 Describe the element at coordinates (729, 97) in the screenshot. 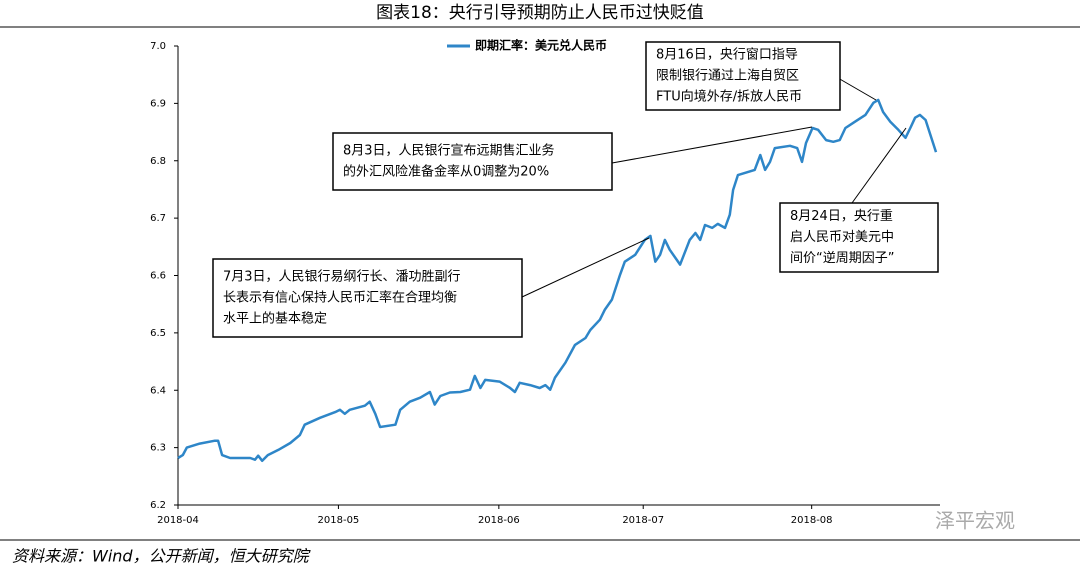

I see `annotation-text: FTU向境外存/拆放人民币` at that location.